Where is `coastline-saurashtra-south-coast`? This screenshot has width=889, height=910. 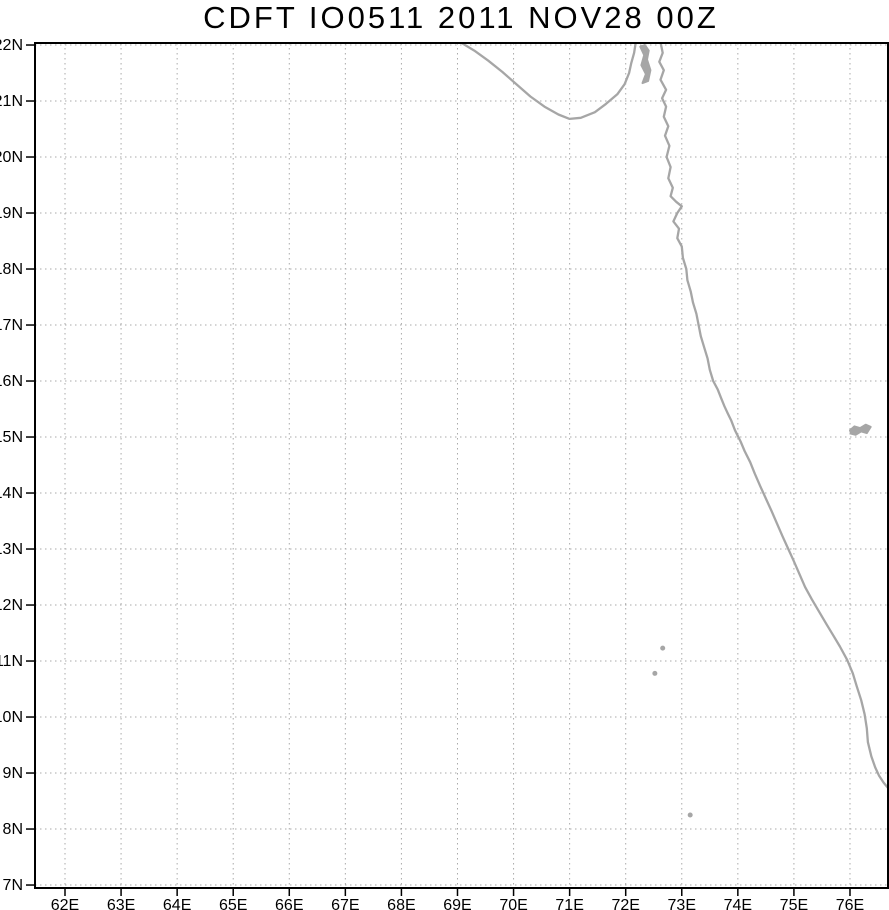 coastline-saurashtra-south-coast is located at coordinates (548, 82).